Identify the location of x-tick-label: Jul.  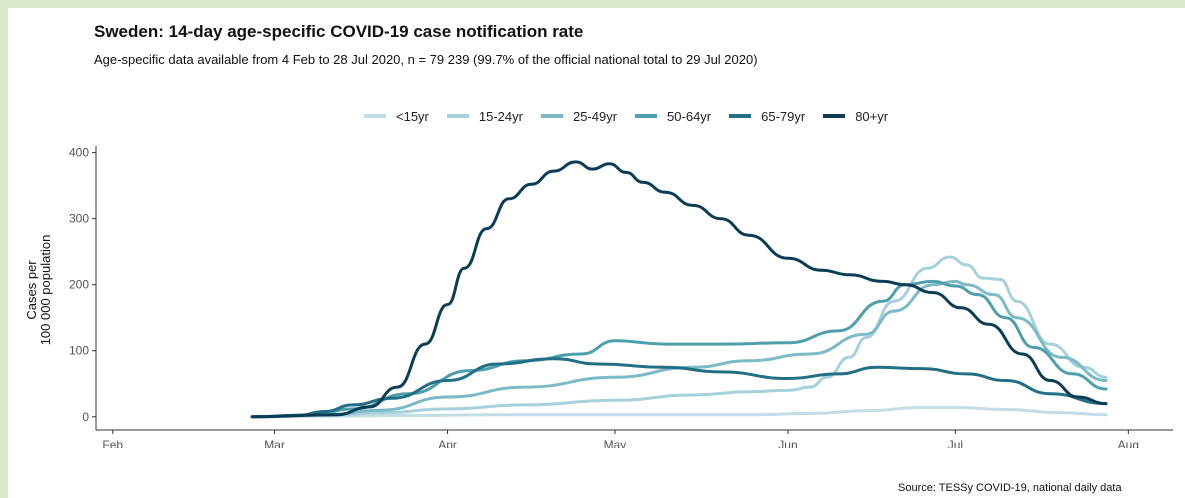
(955, 443).